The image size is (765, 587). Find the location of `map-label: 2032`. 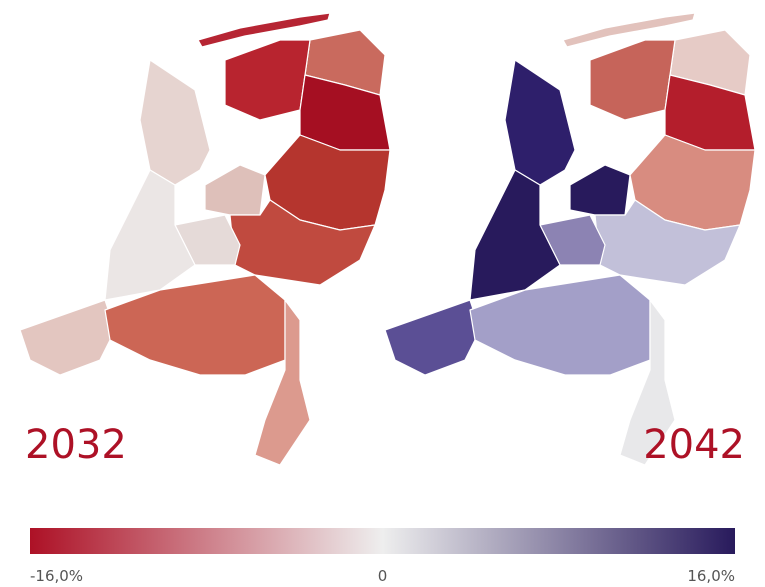

map-label: 2032 is located at coordinates (76, 445).